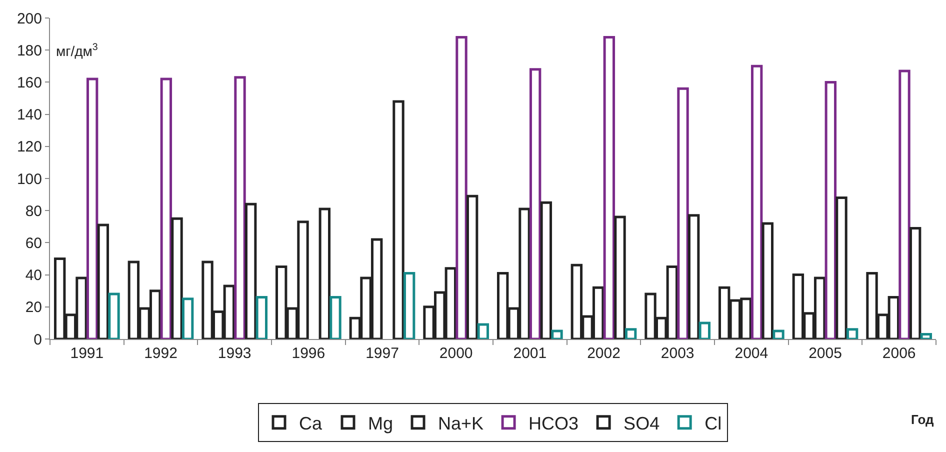 This screenshot has width=946, height=452. Describe the element at coordinates (603, 353) in the screenshot. I see `x-tick-label: 2002` at that location.